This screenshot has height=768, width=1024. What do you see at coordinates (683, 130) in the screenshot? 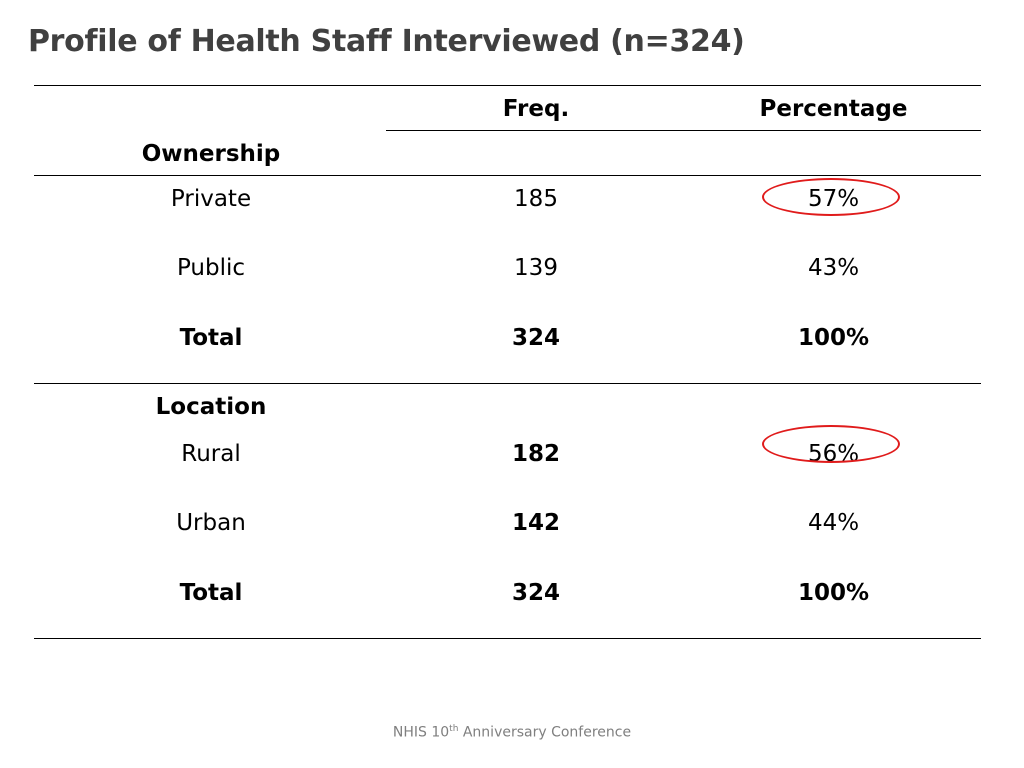
I see `header-underline-rule` at bounding box center [683, 130].